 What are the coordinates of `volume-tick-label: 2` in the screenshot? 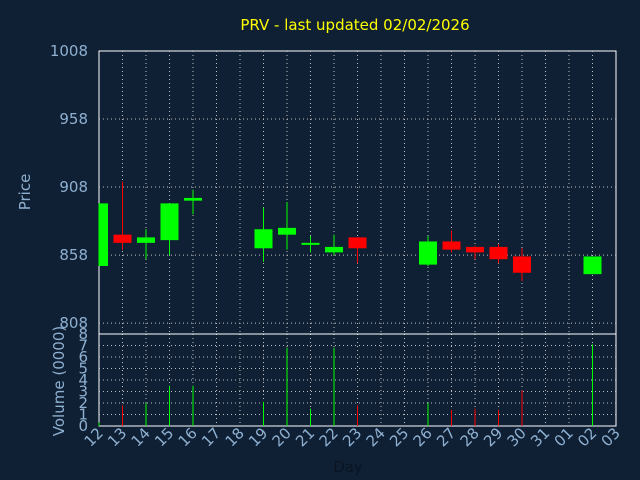 It's located at (83, 403).